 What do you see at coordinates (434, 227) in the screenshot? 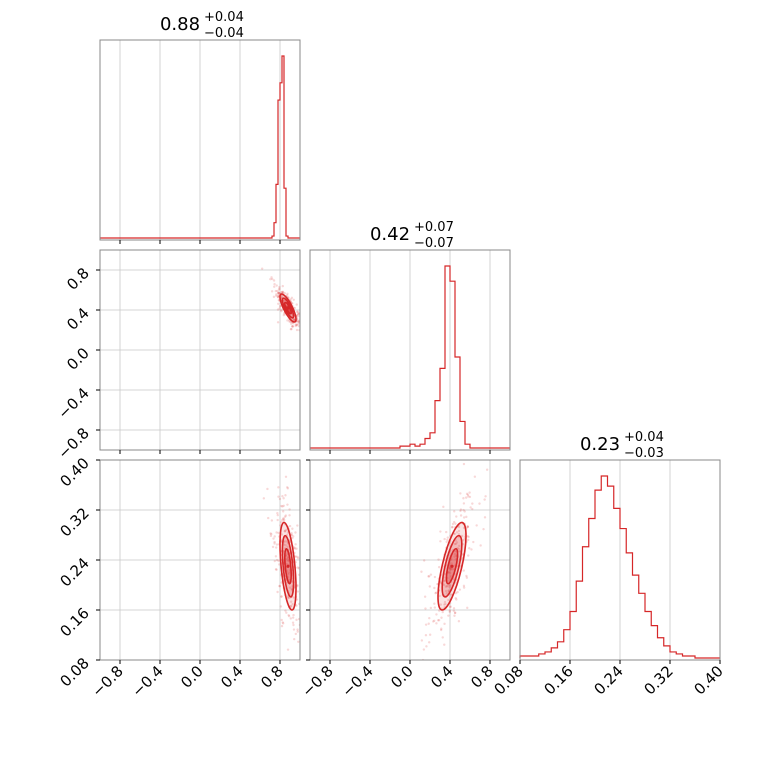
I see `posterior-title-plus: +0.07` at bounding box center [434, 227].